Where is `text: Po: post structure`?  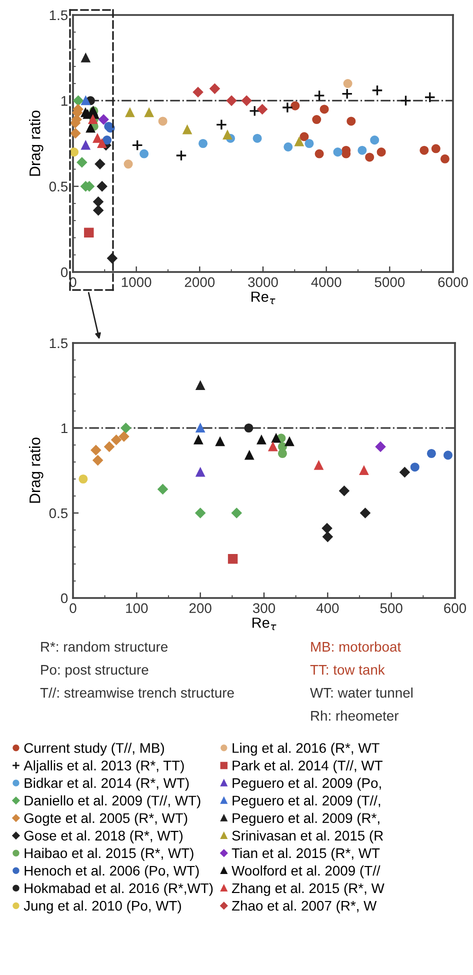
text: Po: post structure is located at coordinates (94, 671).